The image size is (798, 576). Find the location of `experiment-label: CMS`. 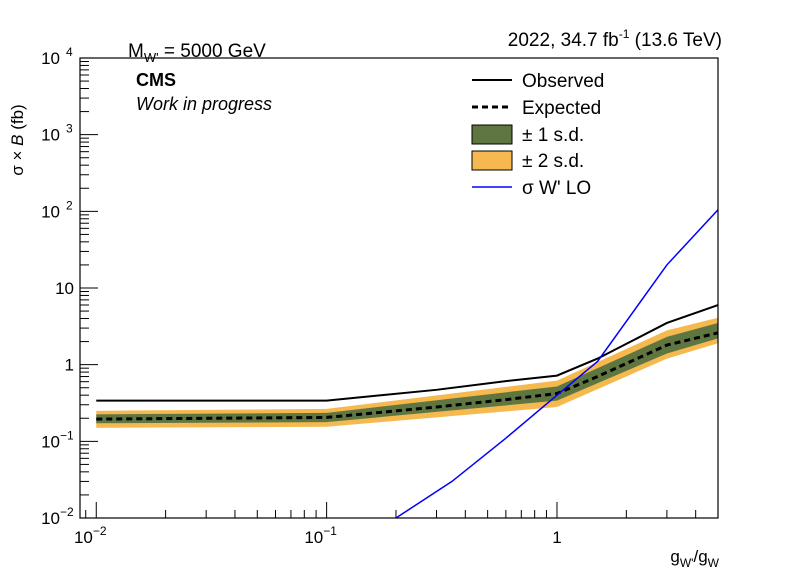

experiment-label: CMS is located at coordinates (156, 80).